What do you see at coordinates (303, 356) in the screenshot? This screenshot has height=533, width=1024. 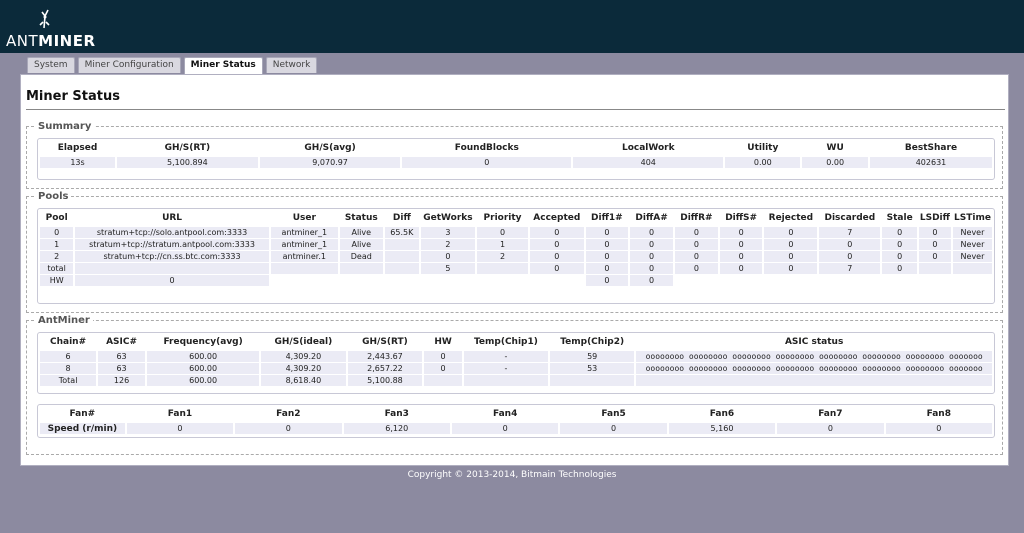 I see `chain-cell: 4,309.20` at bounding box center [303, 356].